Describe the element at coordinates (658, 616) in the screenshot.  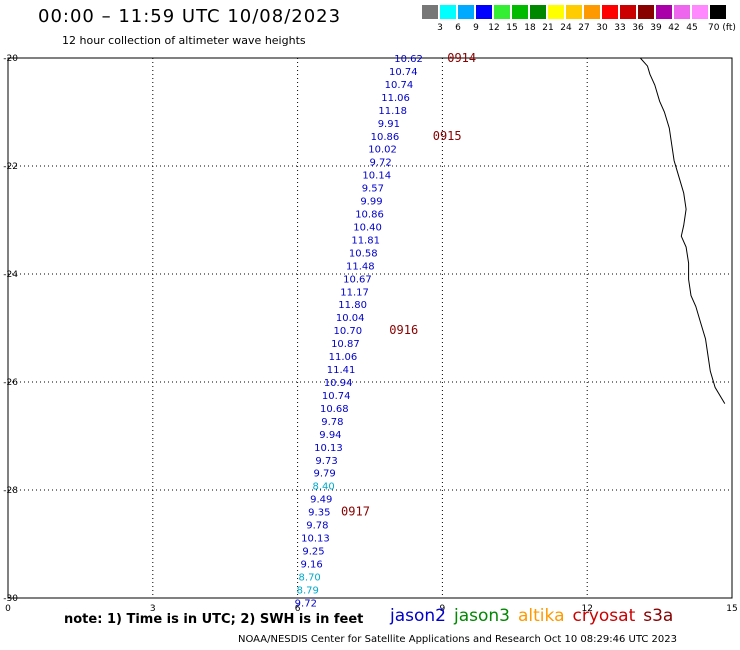
I see `satellite-legend-s3a: s3a` at that location.